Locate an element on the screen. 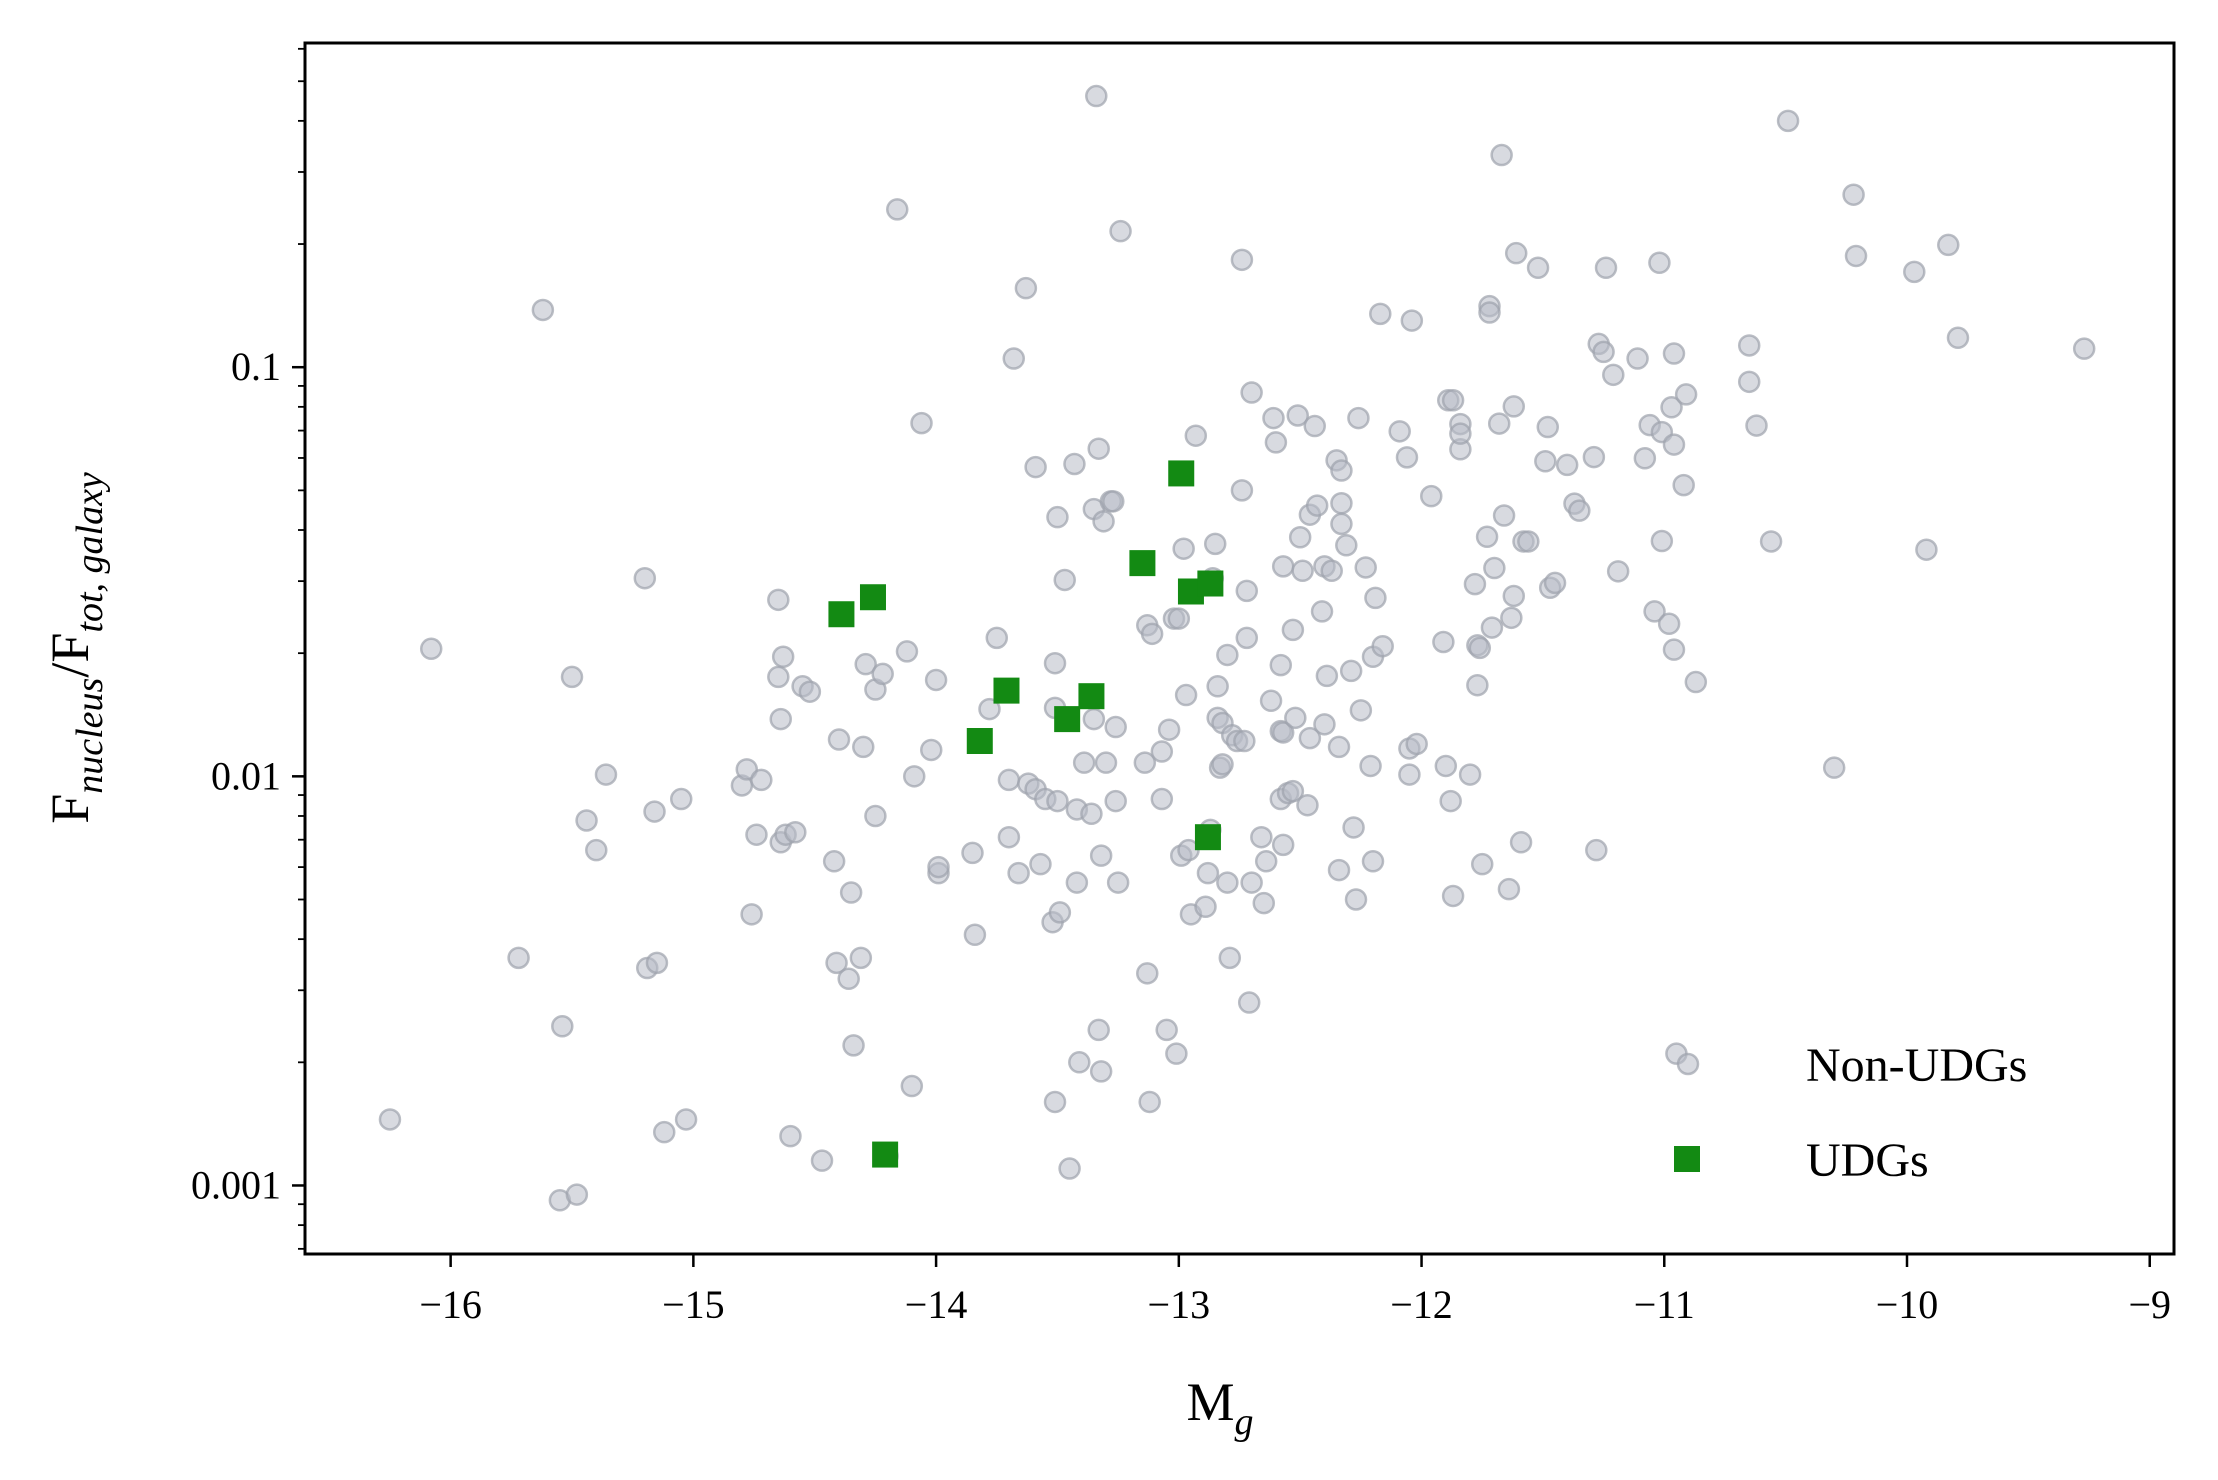 Image resolution: width=2218 pixels, height=1480 pixels. x-tick-label: −12 is located at coordinates (1421, 1304).